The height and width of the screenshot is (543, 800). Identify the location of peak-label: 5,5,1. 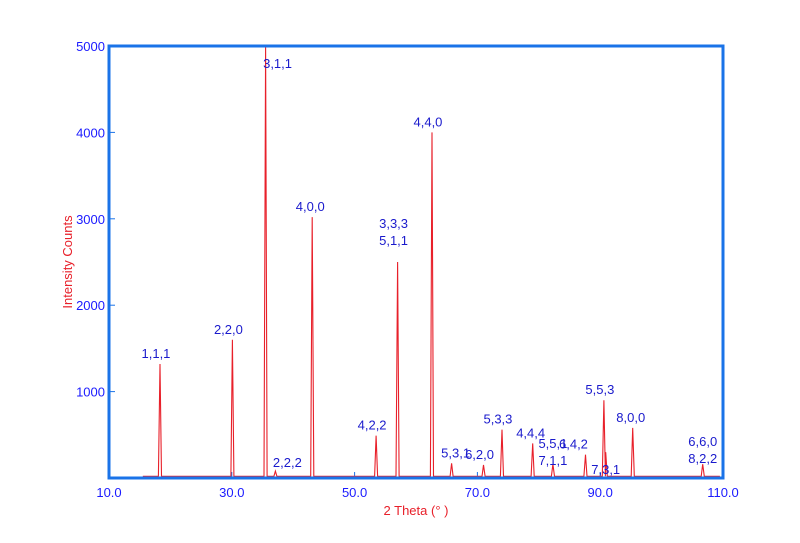
(552, 443).